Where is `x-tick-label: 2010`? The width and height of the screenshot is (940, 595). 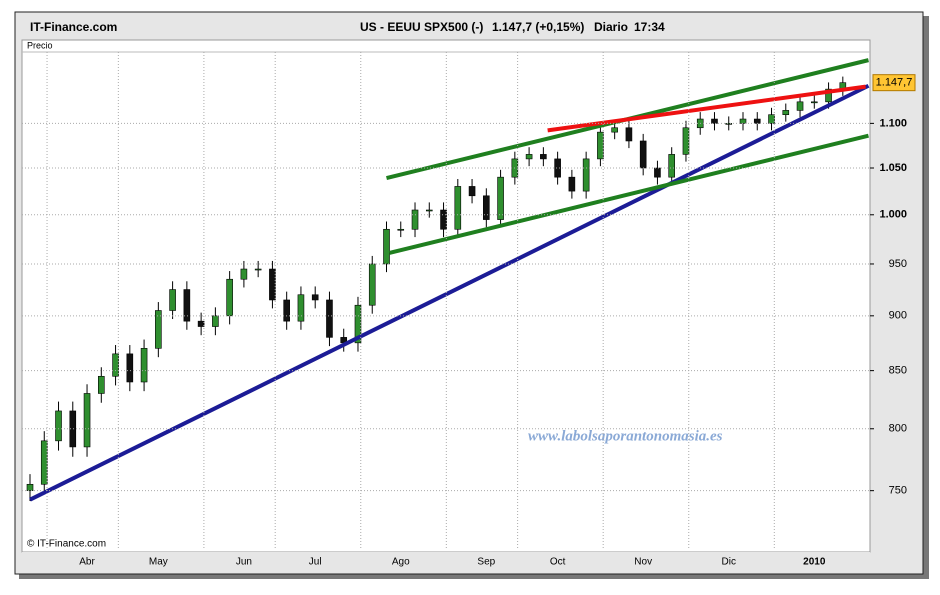 x-tick-label: 2010 is located at coordinates (814, 562).